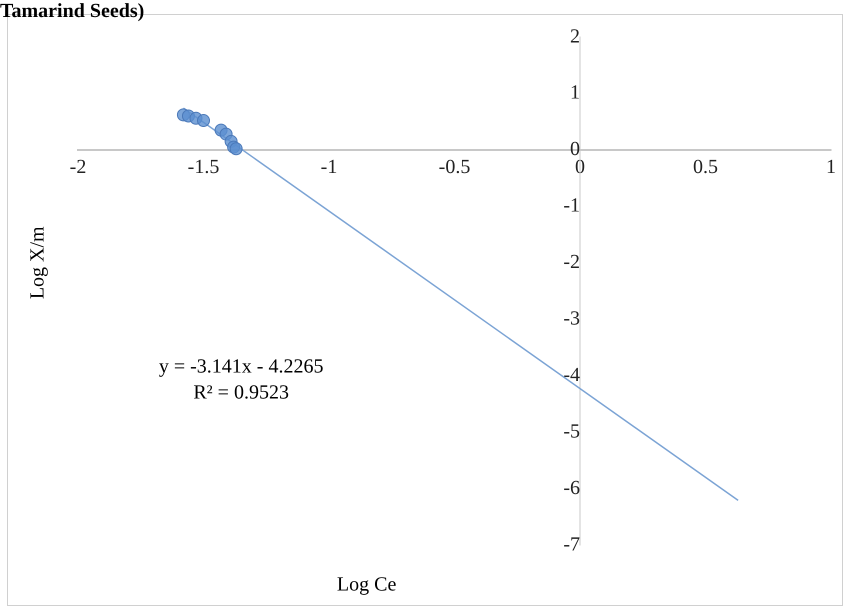 Image resolution: width=846 pixels, height=608 pixels. What do you see at coordinates (241, 392) in the screenshot?
I see `annotation: R² = 0.9523` at bounding box center [241, 392].